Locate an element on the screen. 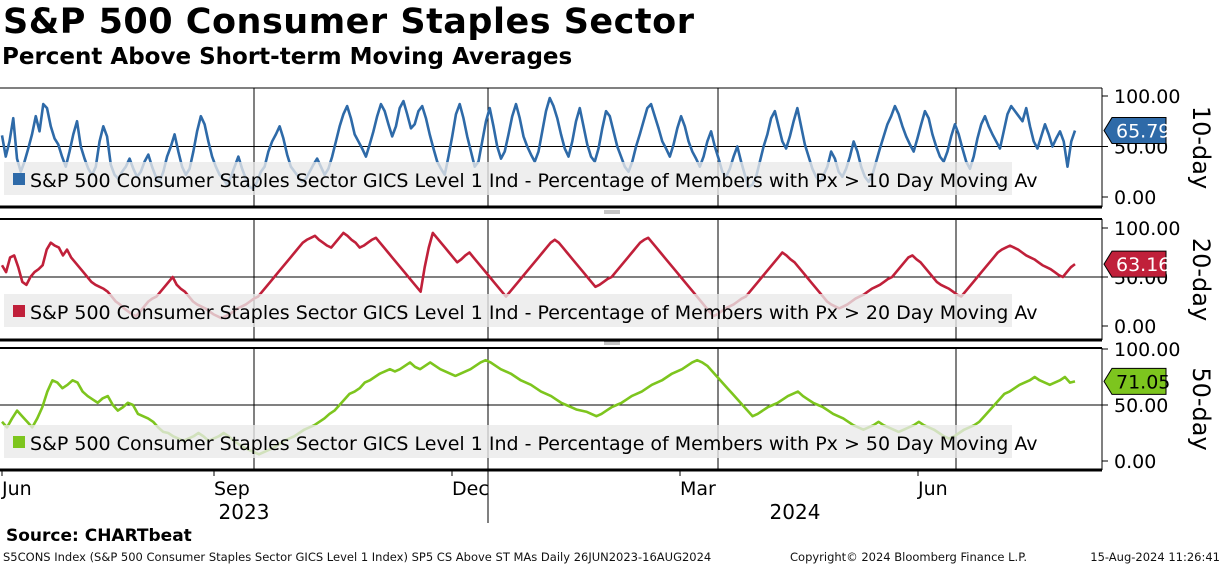  year-label: 2024 is located at coordinates (795, 512).